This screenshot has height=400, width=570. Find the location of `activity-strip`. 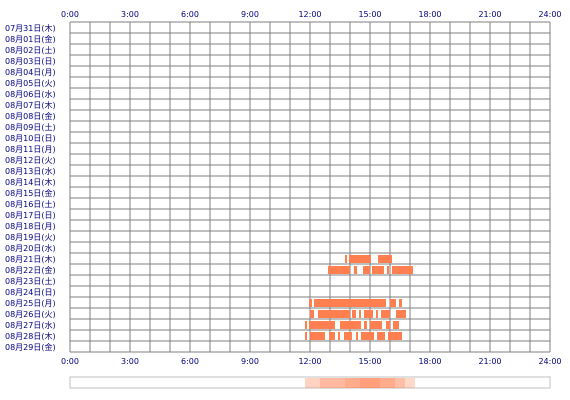

activity-strip is located at coordinates (310, 382).